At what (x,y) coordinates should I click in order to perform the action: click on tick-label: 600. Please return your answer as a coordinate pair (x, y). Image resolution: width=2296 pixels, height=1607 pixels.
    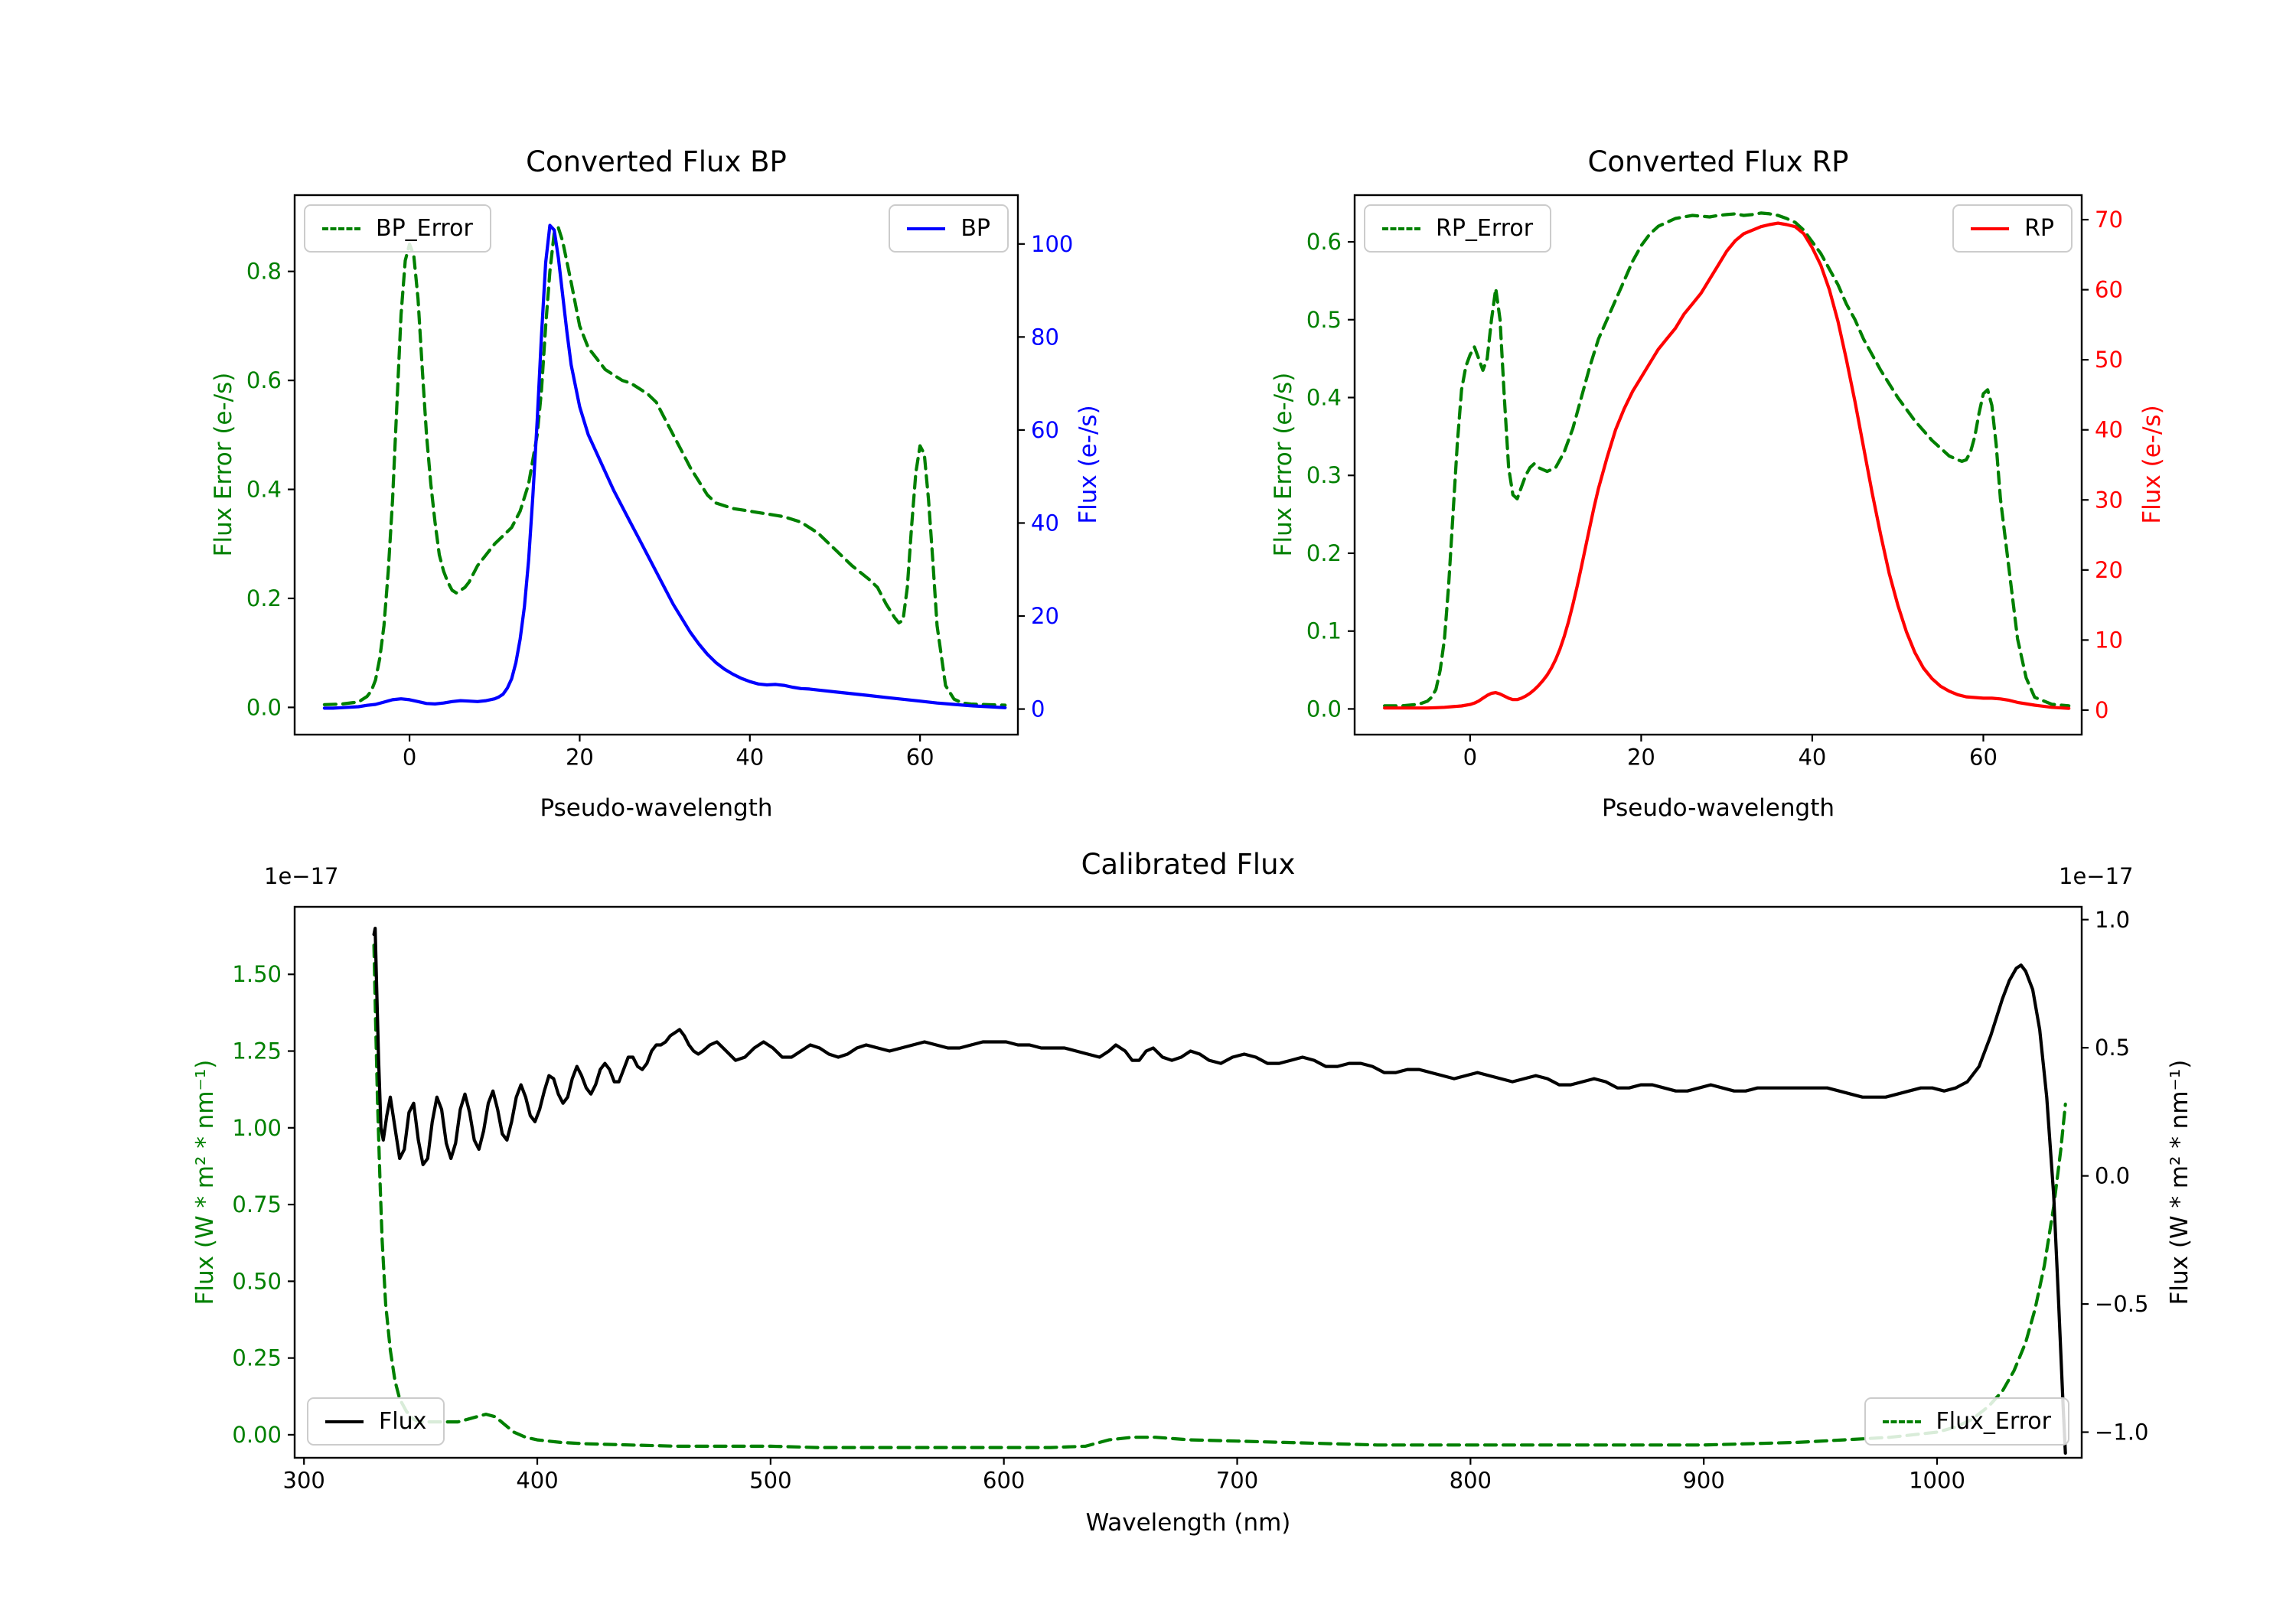
    Looking at the image, I should click on (1004, 1481).